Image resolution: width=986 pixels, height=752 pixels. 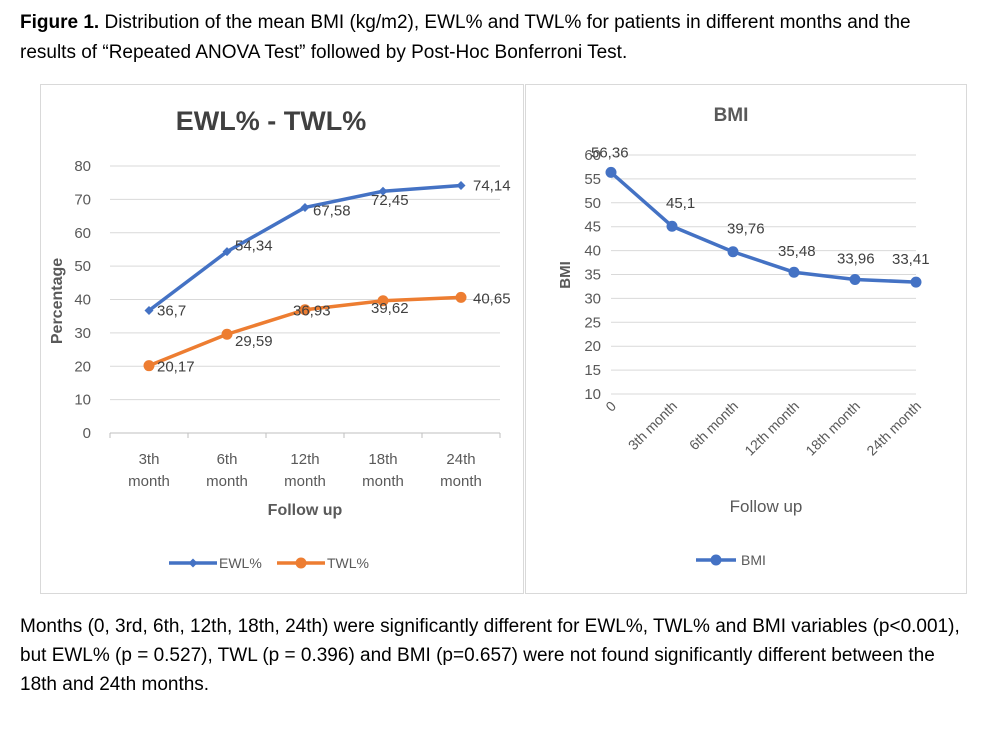 What do you see at coordinates (82, 166) in the screenshot?
I see `y-tick-label: 80` at bounding box center [82, 166].